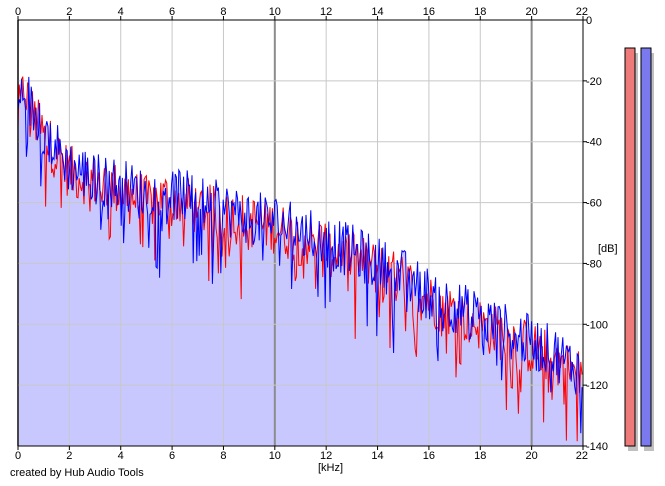  I want to click on x-tick-label-bottom: 10, so click(275, 456).